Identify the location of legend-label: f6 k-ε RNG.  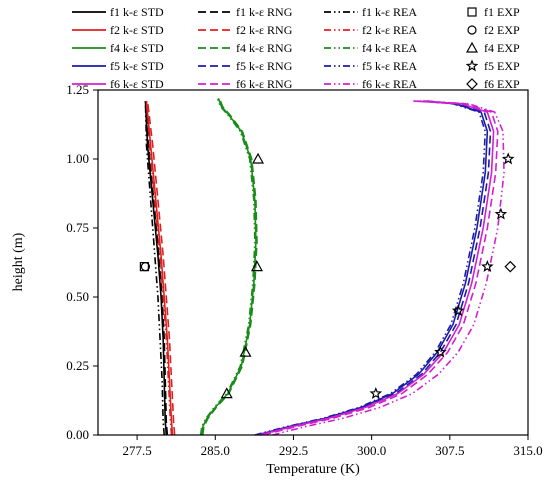
(264, 84).